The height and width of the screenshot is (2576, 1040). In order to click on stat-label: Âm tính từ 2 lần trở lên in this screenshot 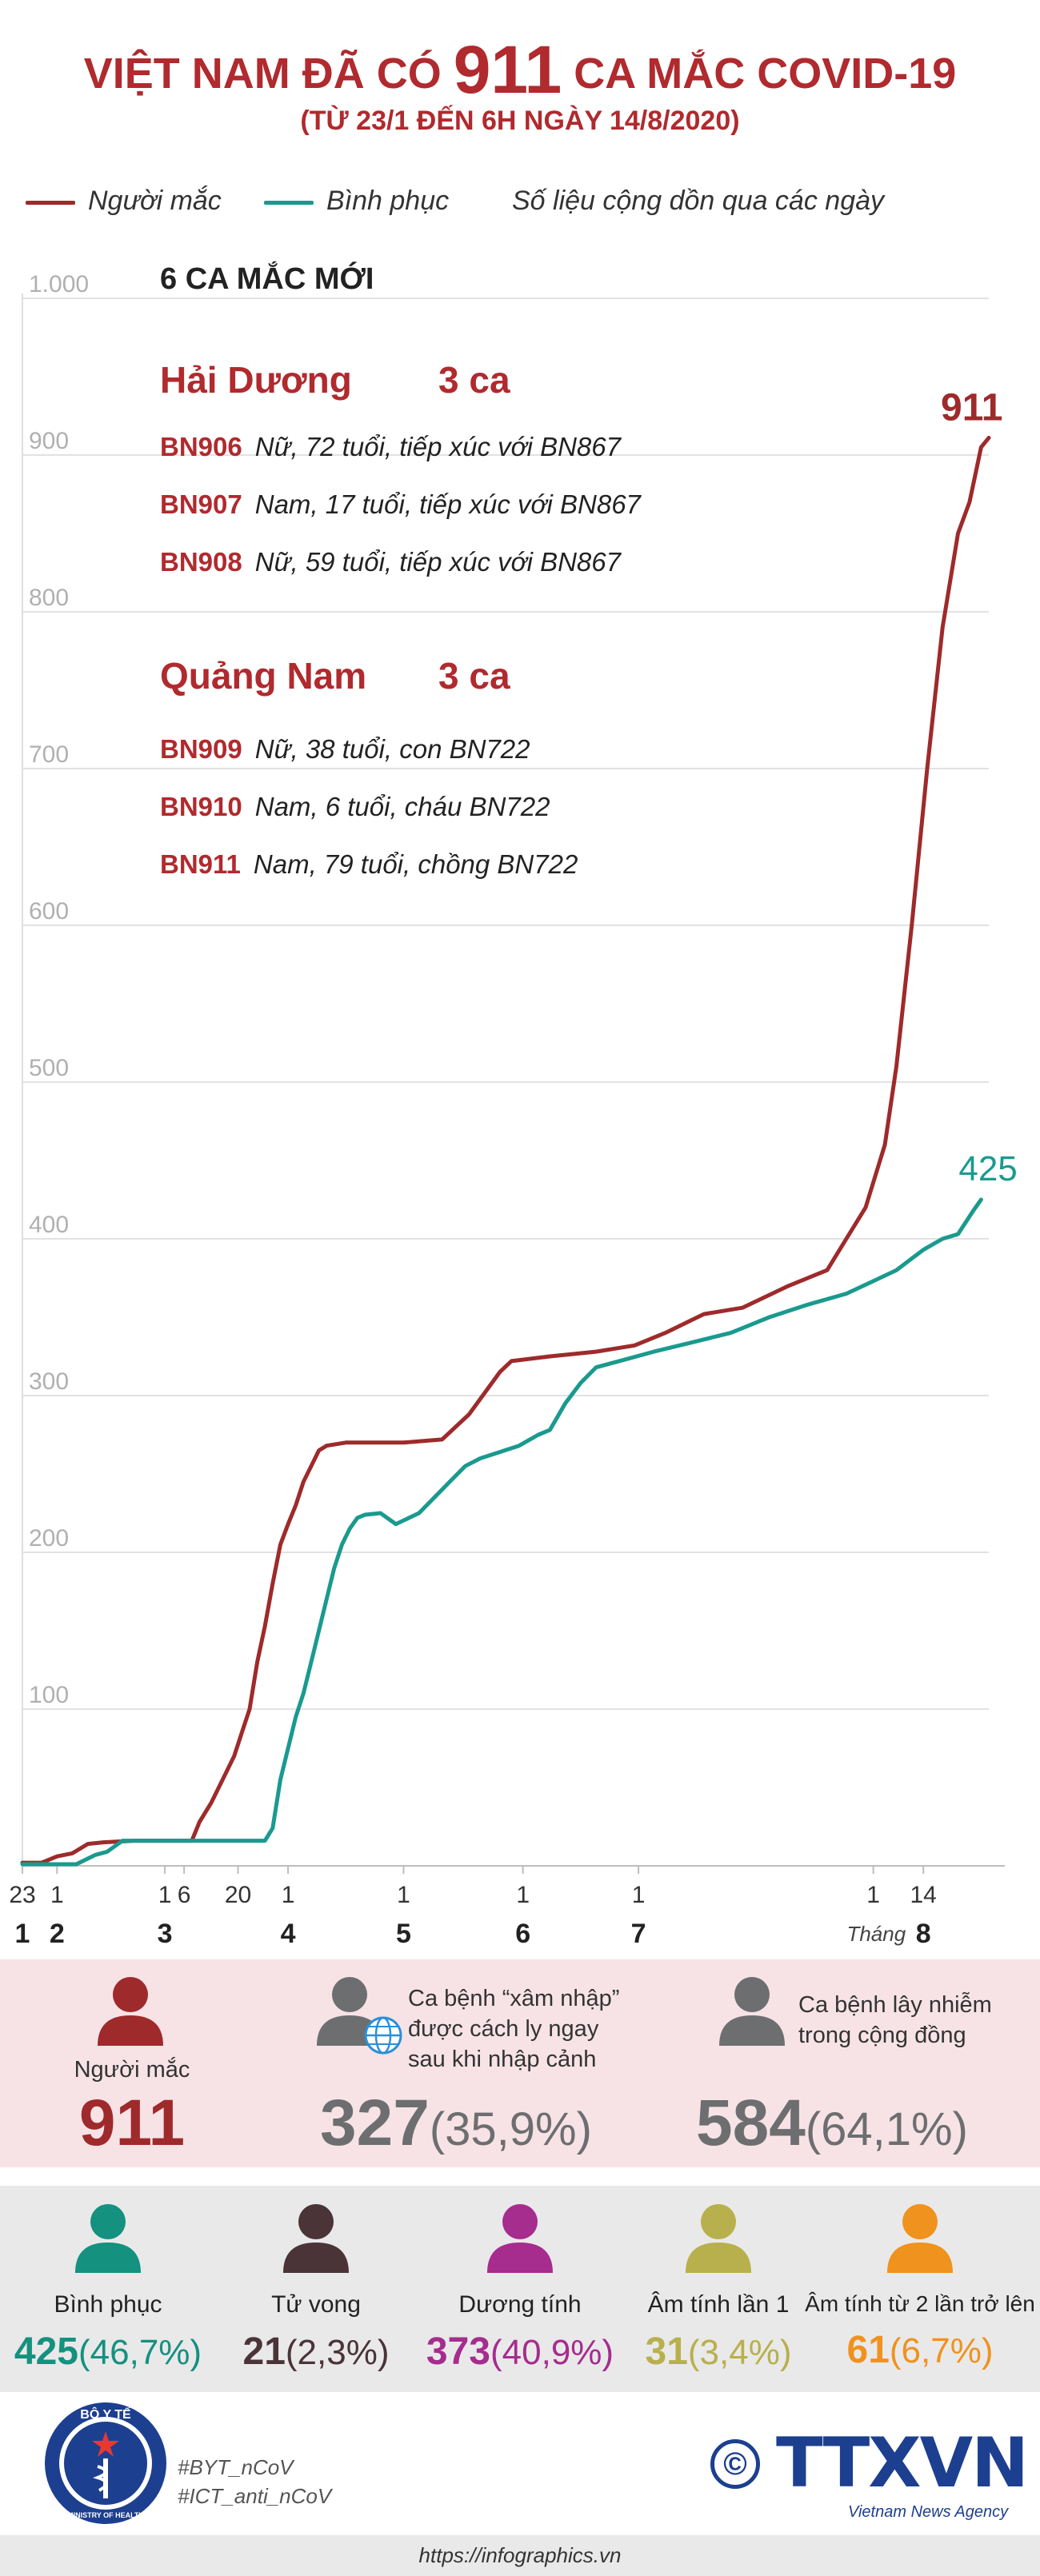, I will do `click(920, 2303)`.